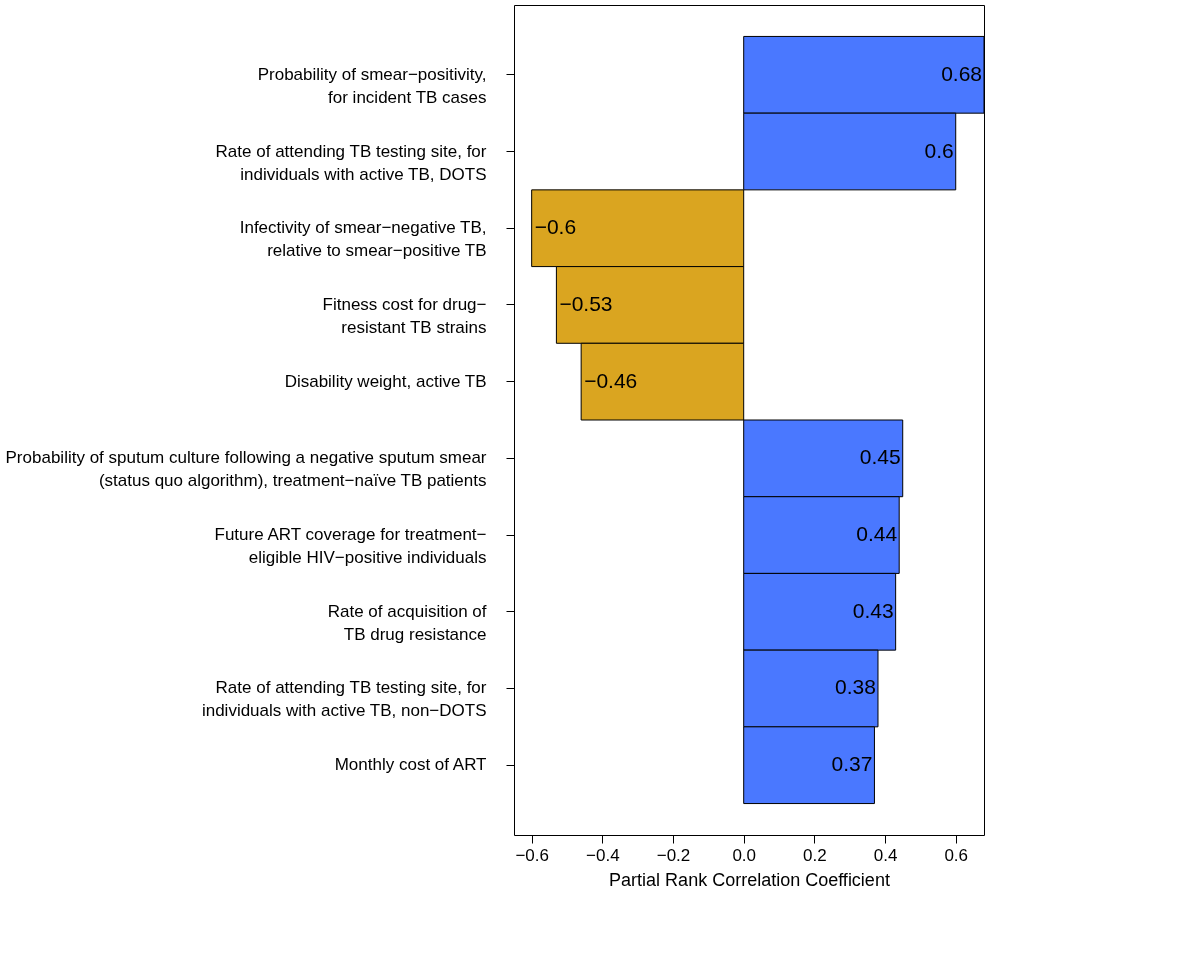  What do you see at coordinates (246, 469) in the screenshot?
I see `y-tick-label: Probability of sputum culture following a negative sputum smear (status quo algorithm), treatment−naïve TB patients` at bounding box center [246, 469].